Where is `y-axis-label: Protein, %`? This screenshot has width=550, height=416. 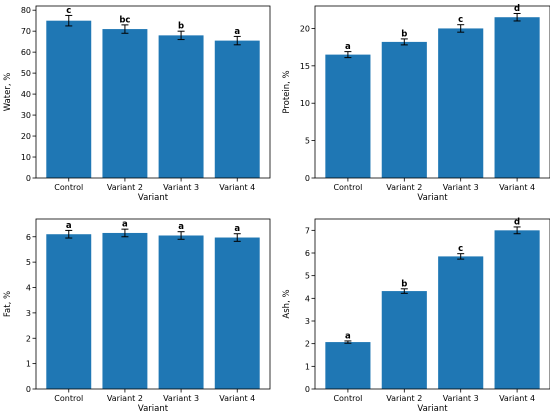
y-axis-label: Protein, % is located at coordinates (287, 91).